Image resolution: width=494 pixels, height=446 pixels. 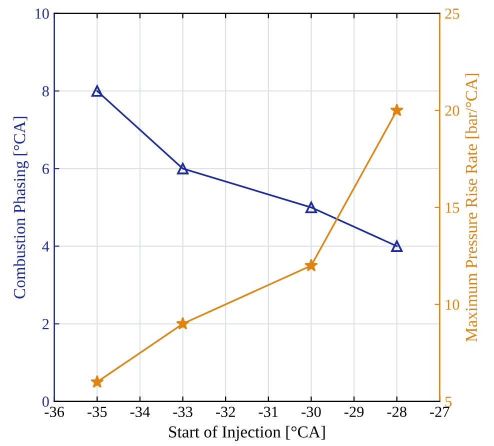 What do you see at coordinates (54, 412) in the screenshot?
I see `x-tick-label: -36` at bounding box center [54, 412].